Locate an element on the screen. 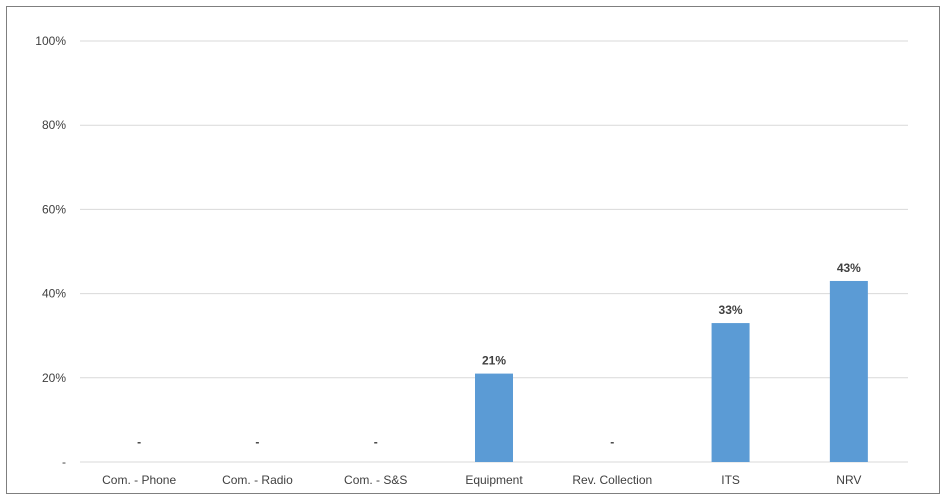 This screenshot has height=501, width=948. x-tick-label: ITS is located at coordinates (730, 480).